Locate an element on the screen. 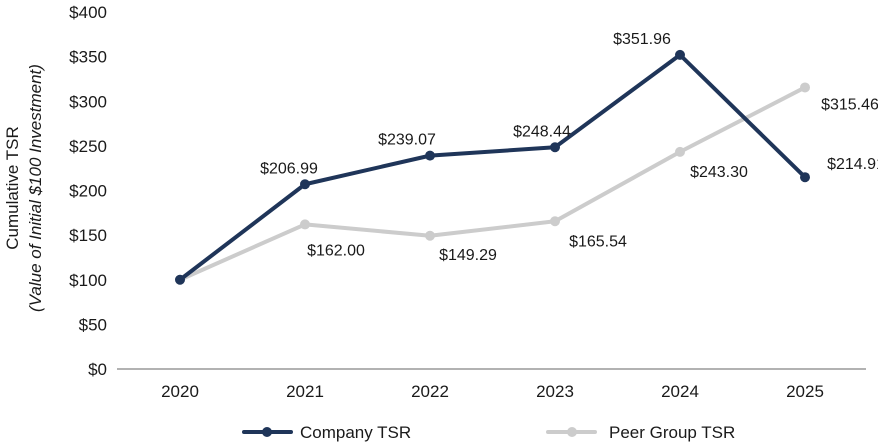 This screenshot has width=878, height=448. company-tsr-data-label: $214.91 is located at coordinates (852, 164).